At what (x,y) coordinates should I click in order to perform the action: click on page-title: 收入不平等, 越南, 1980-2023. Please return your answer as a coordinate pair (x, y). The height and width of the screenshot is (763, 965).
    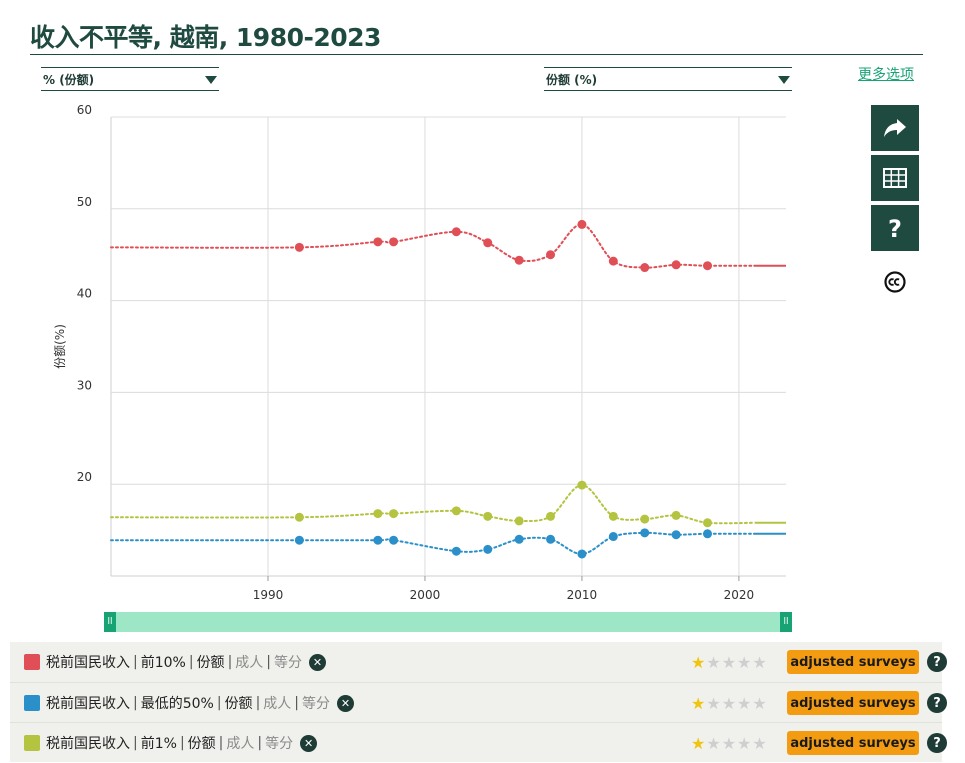
    Looking at the image, I should click on (205, 37).